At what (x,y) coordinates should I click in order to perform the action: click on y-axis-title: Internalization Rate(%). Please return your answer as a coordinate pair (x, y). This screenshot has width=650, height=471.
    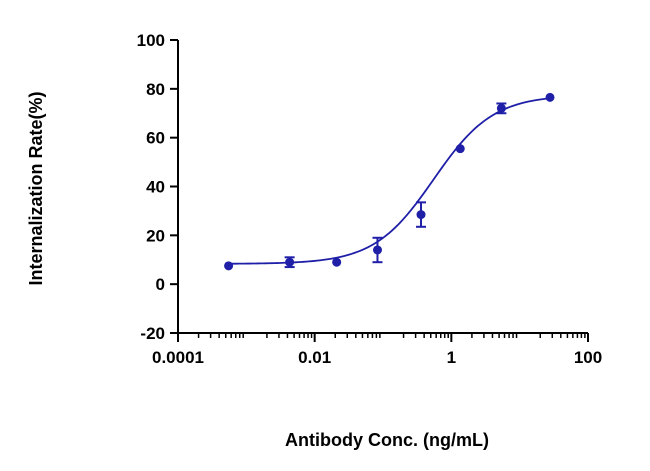
    Looking at the image, I should click on (36, 188).